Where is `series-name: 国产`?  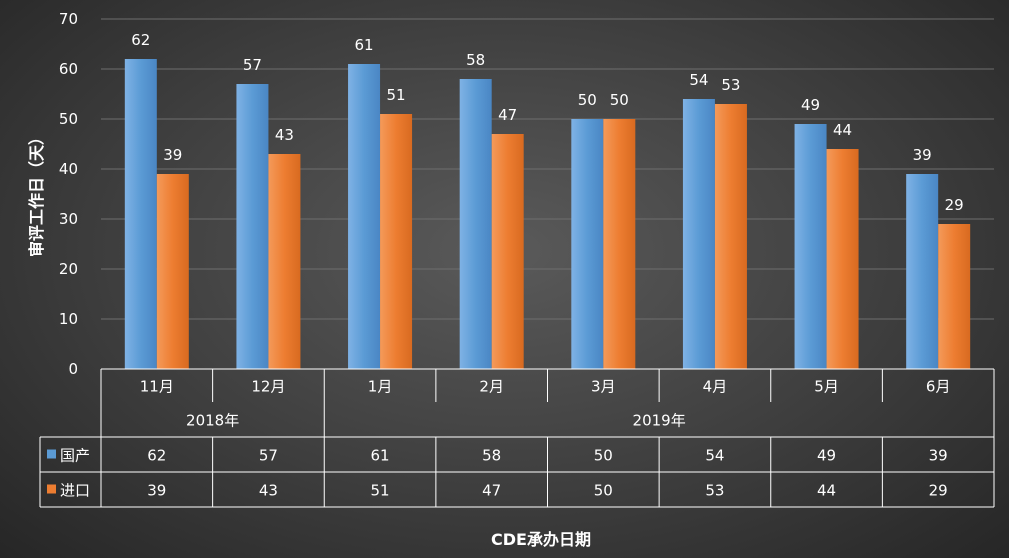
series-name: 国产 is located at coordinates (75, 456).